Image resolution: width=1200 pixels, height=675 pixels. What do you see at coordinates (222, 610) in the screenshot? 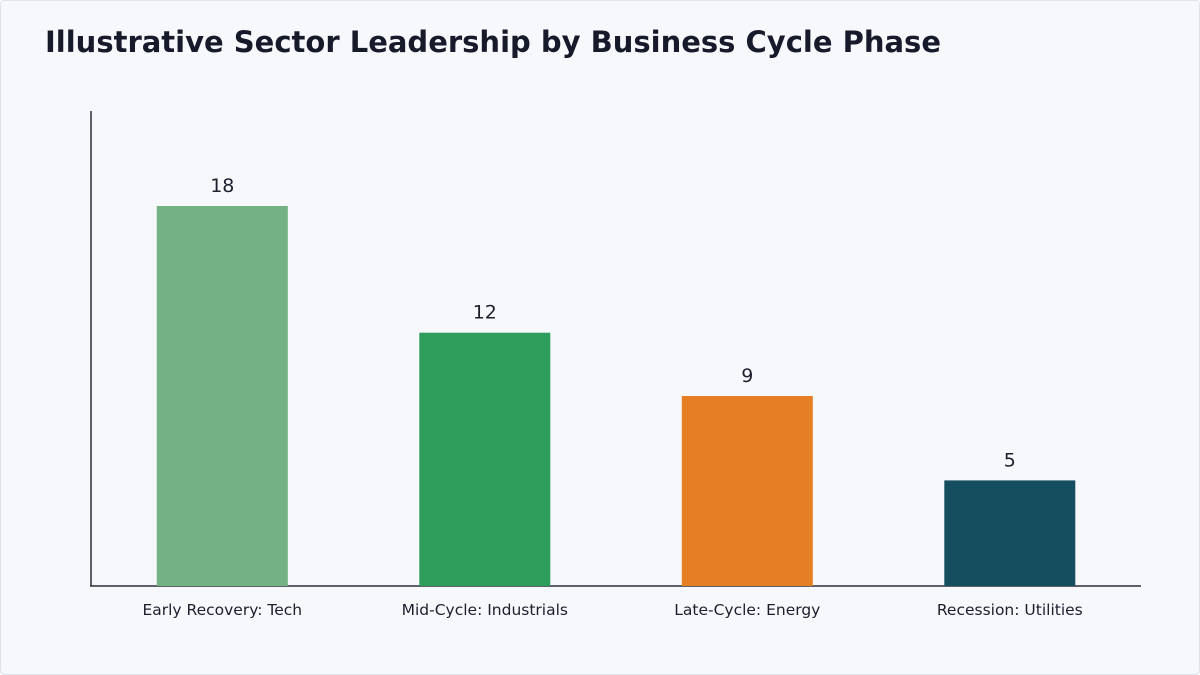
I see `x-tick-label: Early Recovery: Tech` at bounding box center [222, 610].